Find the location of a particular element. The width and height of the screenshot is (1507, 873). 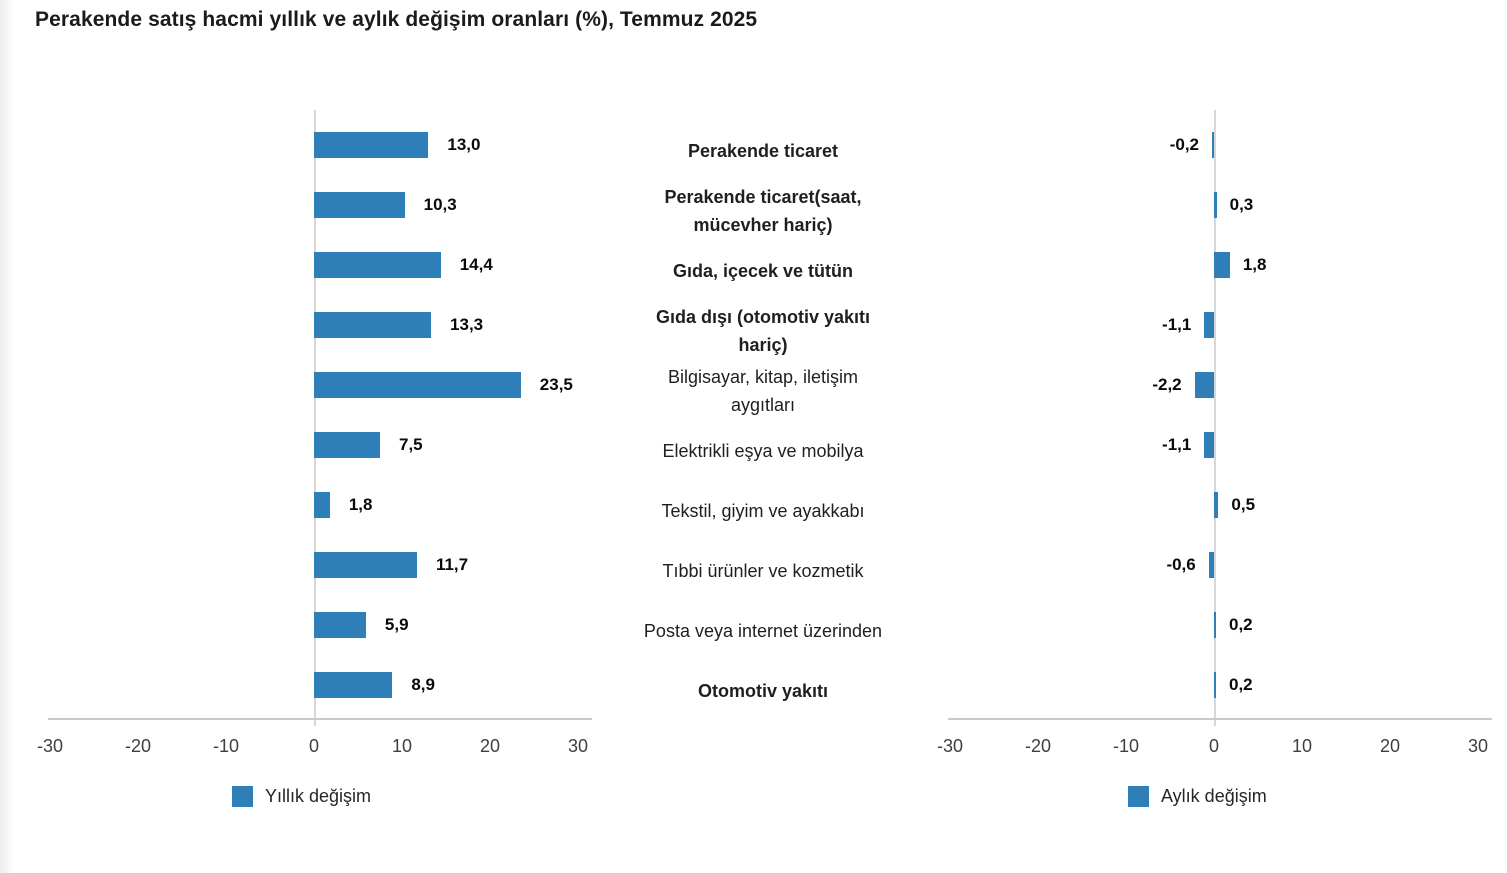

category-row: Tıbbi ürünler ve kozmetik is located at coordinates (763, 571).